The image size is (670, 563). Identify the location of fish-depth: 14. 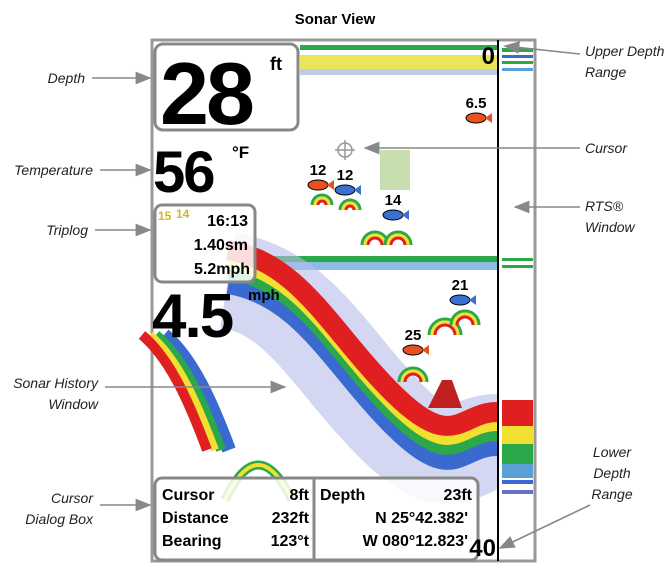
(393, 200).